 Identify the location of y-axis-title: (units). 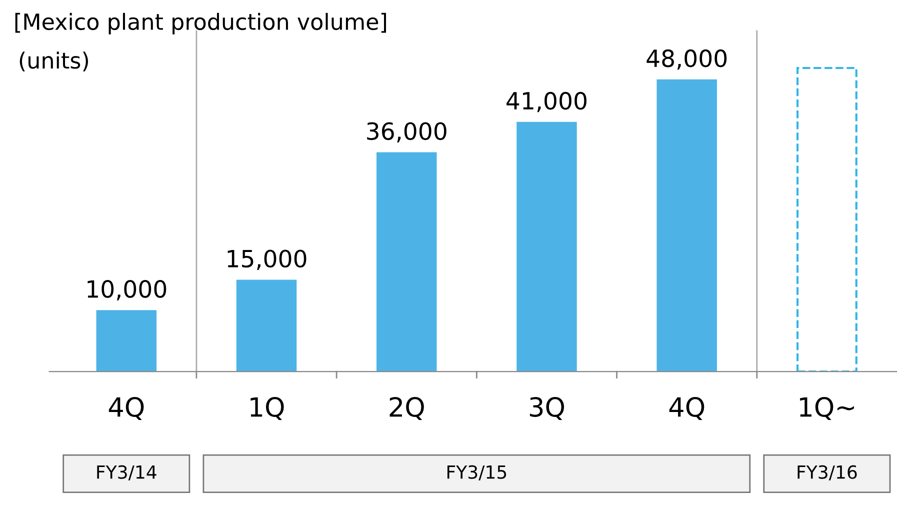
(54, 62).